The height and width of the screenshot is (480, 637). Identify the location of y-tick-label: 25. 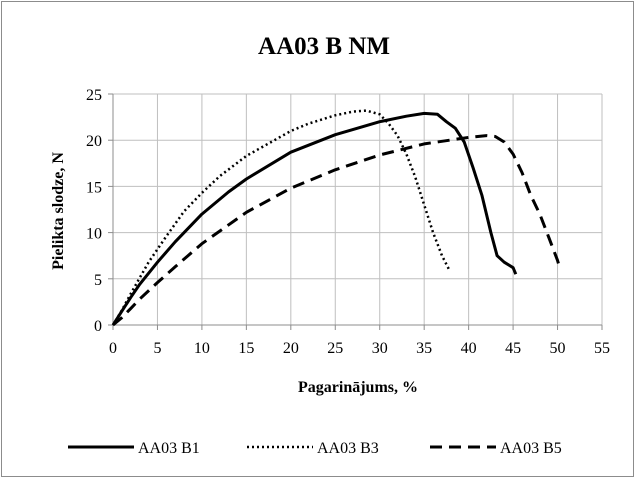
(94, 95).